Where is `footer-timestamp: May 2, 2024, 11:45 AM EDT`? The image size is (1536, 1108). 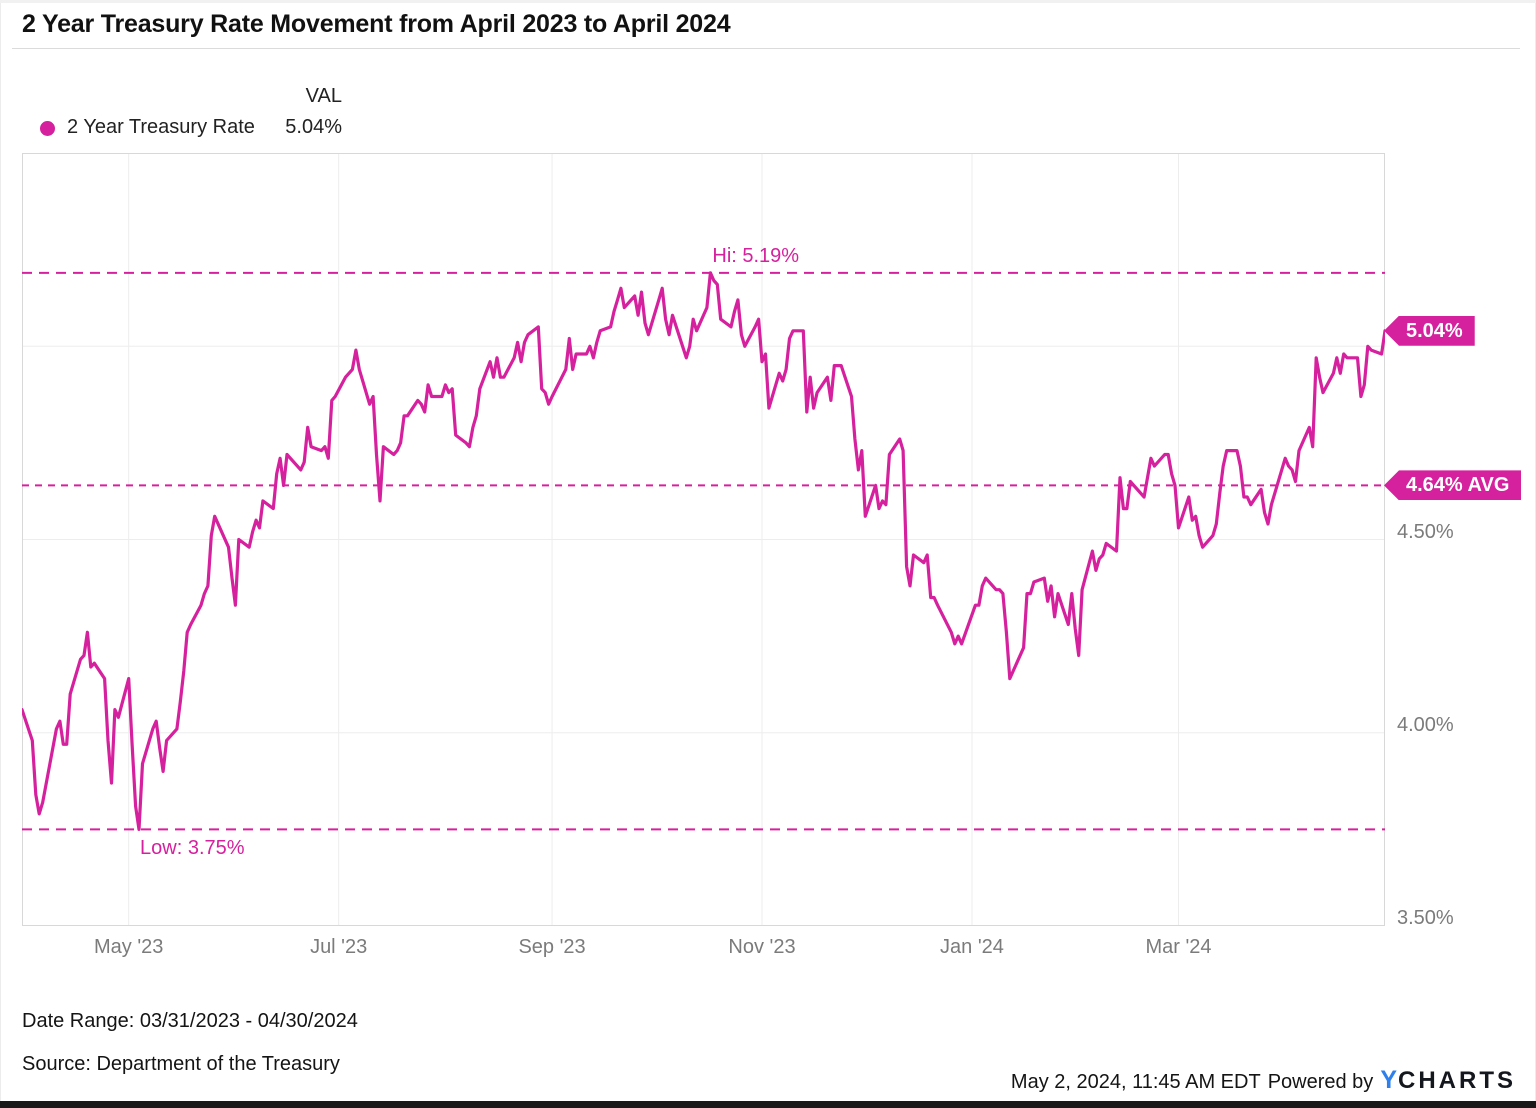 footer-timestamp: May 2, 2024, 11:45 AM EDT is located at coordinates (1135, 1082).